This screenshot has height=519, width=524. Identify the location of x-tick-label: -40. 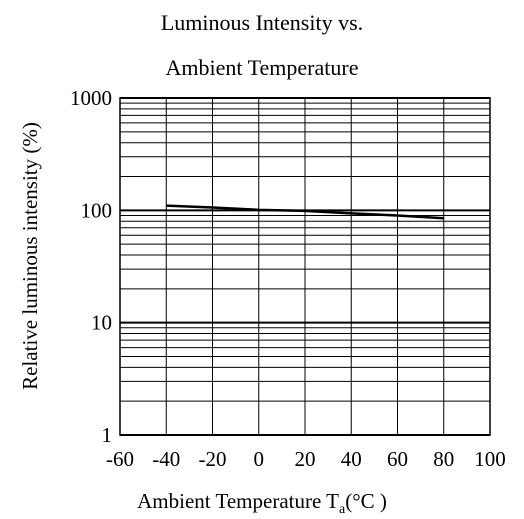
(166, 459).